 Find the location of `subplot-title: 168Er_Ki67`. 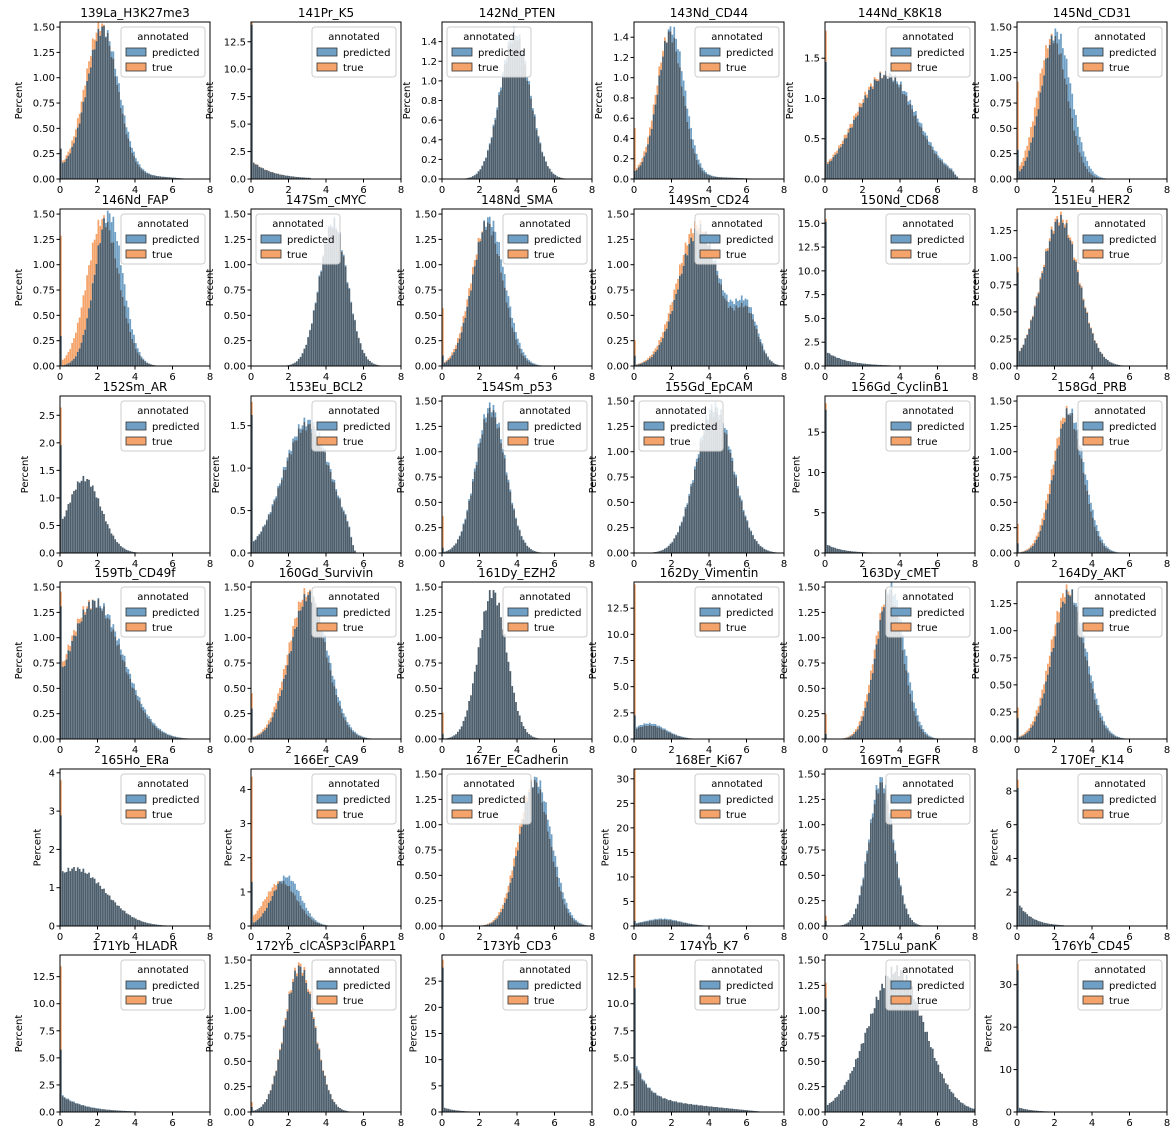

subplot-title: 168Er_Ki67 is located at coordinates (709, 760).